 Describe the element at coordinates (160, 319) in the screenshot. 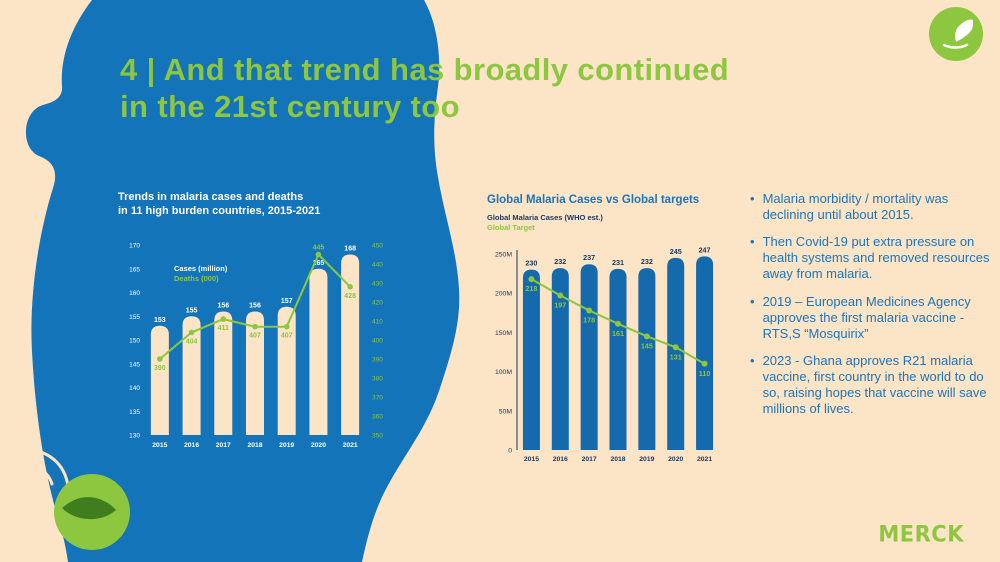

I see `chart-label: 153` at that location.